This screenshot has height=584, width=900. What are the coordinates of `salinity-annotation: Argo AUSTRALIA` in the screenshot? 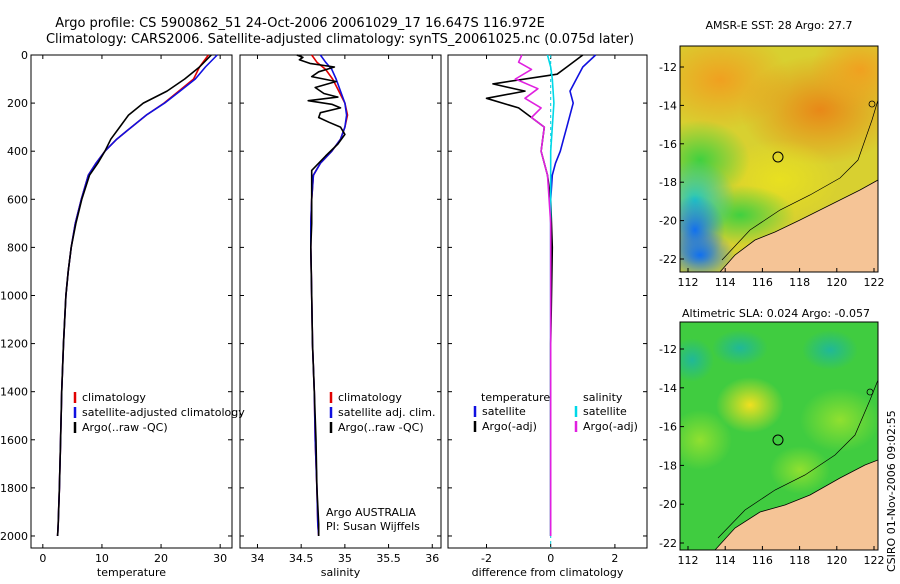 It's located at (371, 512).